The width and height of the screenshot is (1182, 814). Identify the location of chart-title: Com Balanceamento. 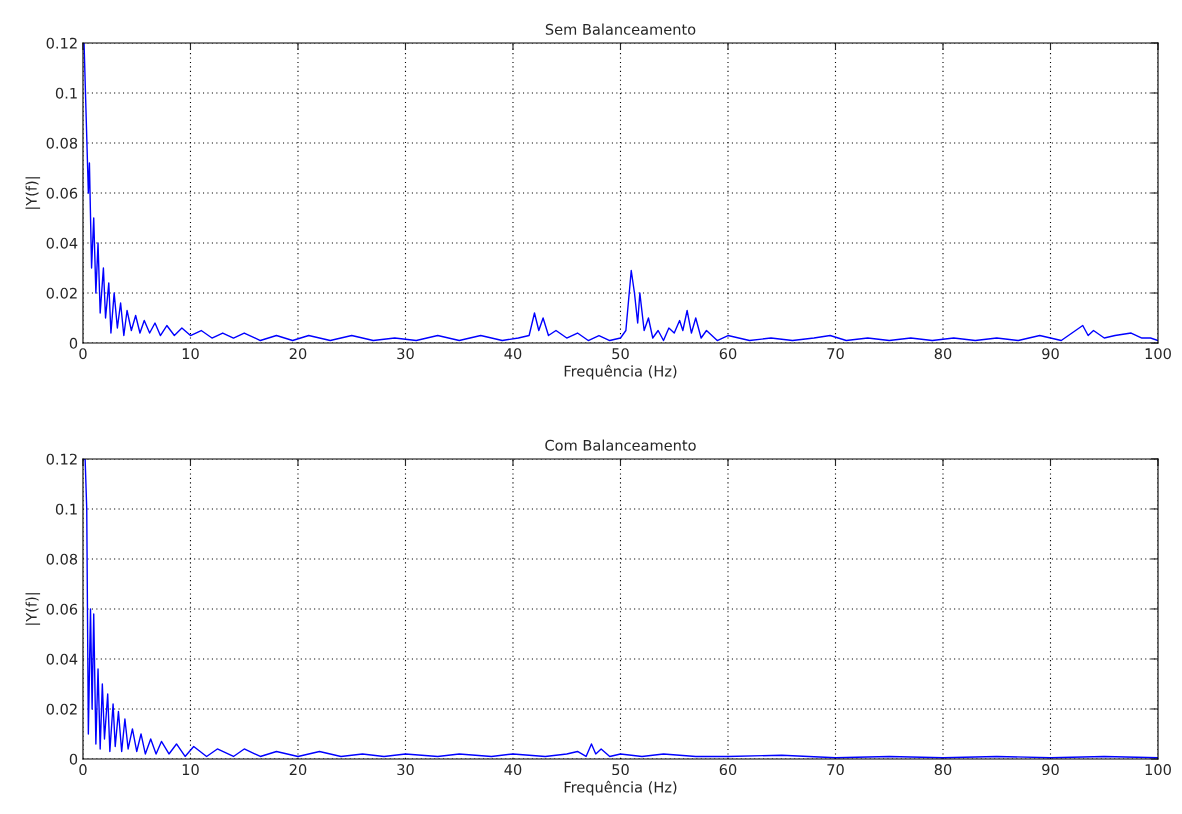
(620, 445).